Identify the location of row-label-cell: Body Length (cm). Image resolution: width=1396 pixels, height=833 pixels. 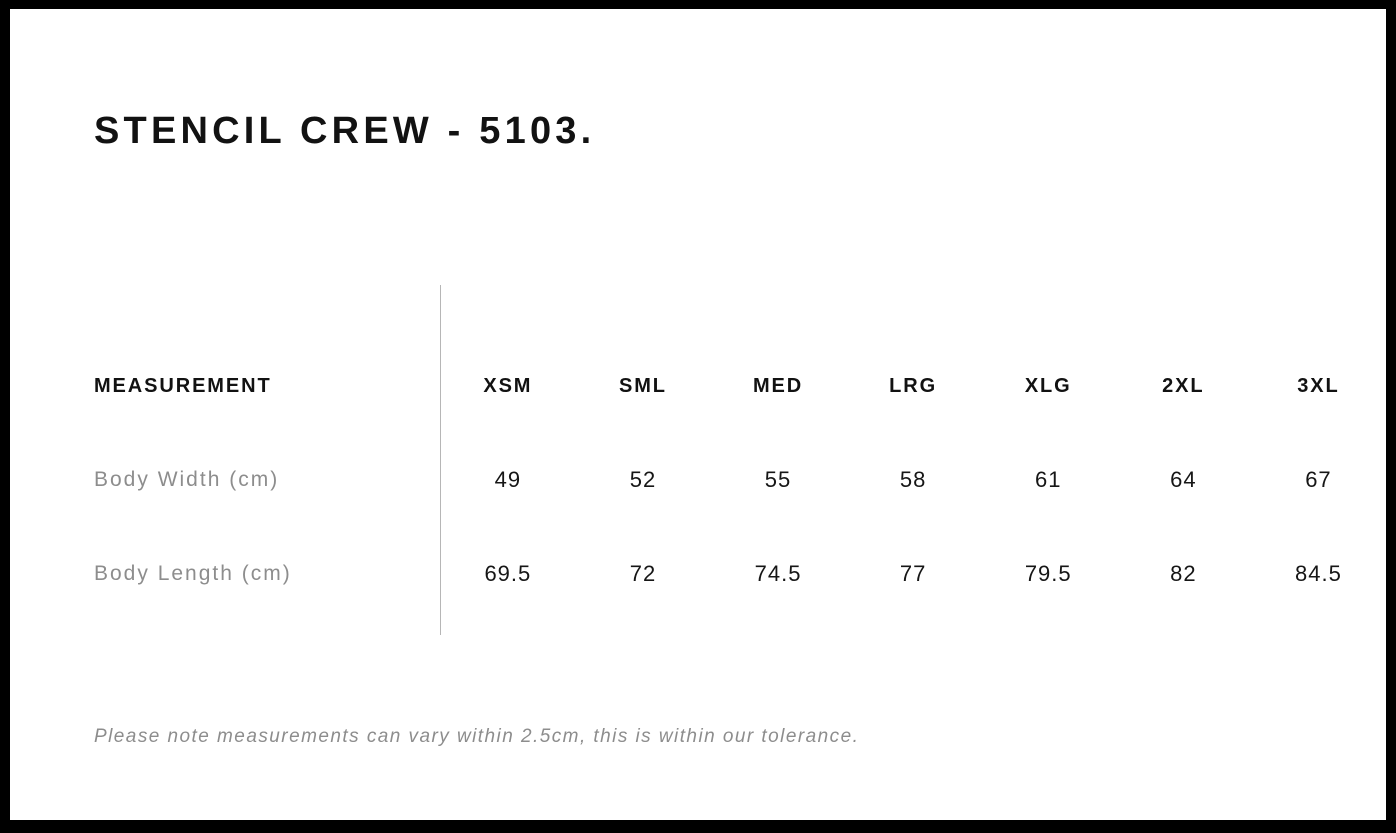
(225, 574).